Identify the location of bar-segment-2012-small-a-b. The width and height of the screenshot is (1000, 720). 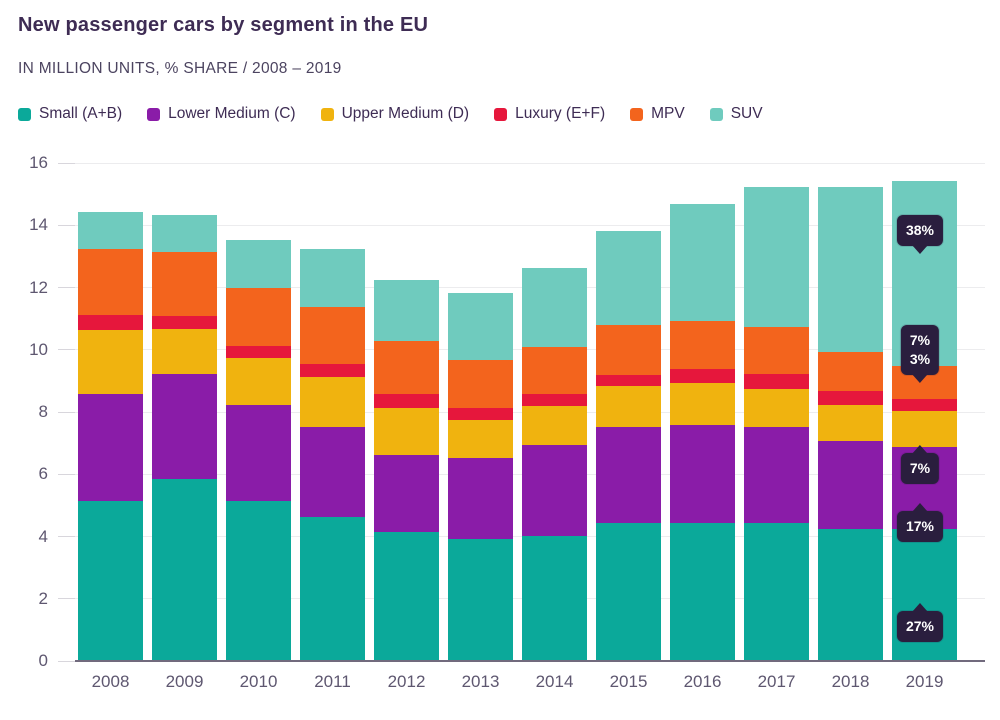
(406, 596).